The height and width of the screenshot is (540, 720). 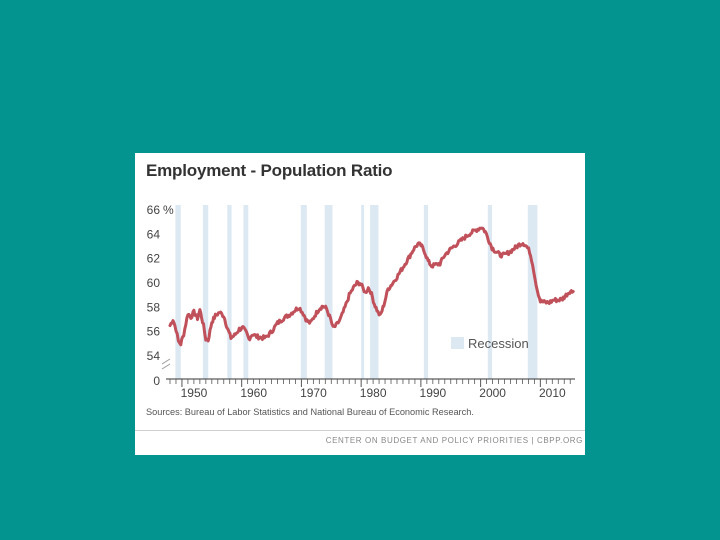 I want to click on series-line, so click(x=371, y=286).